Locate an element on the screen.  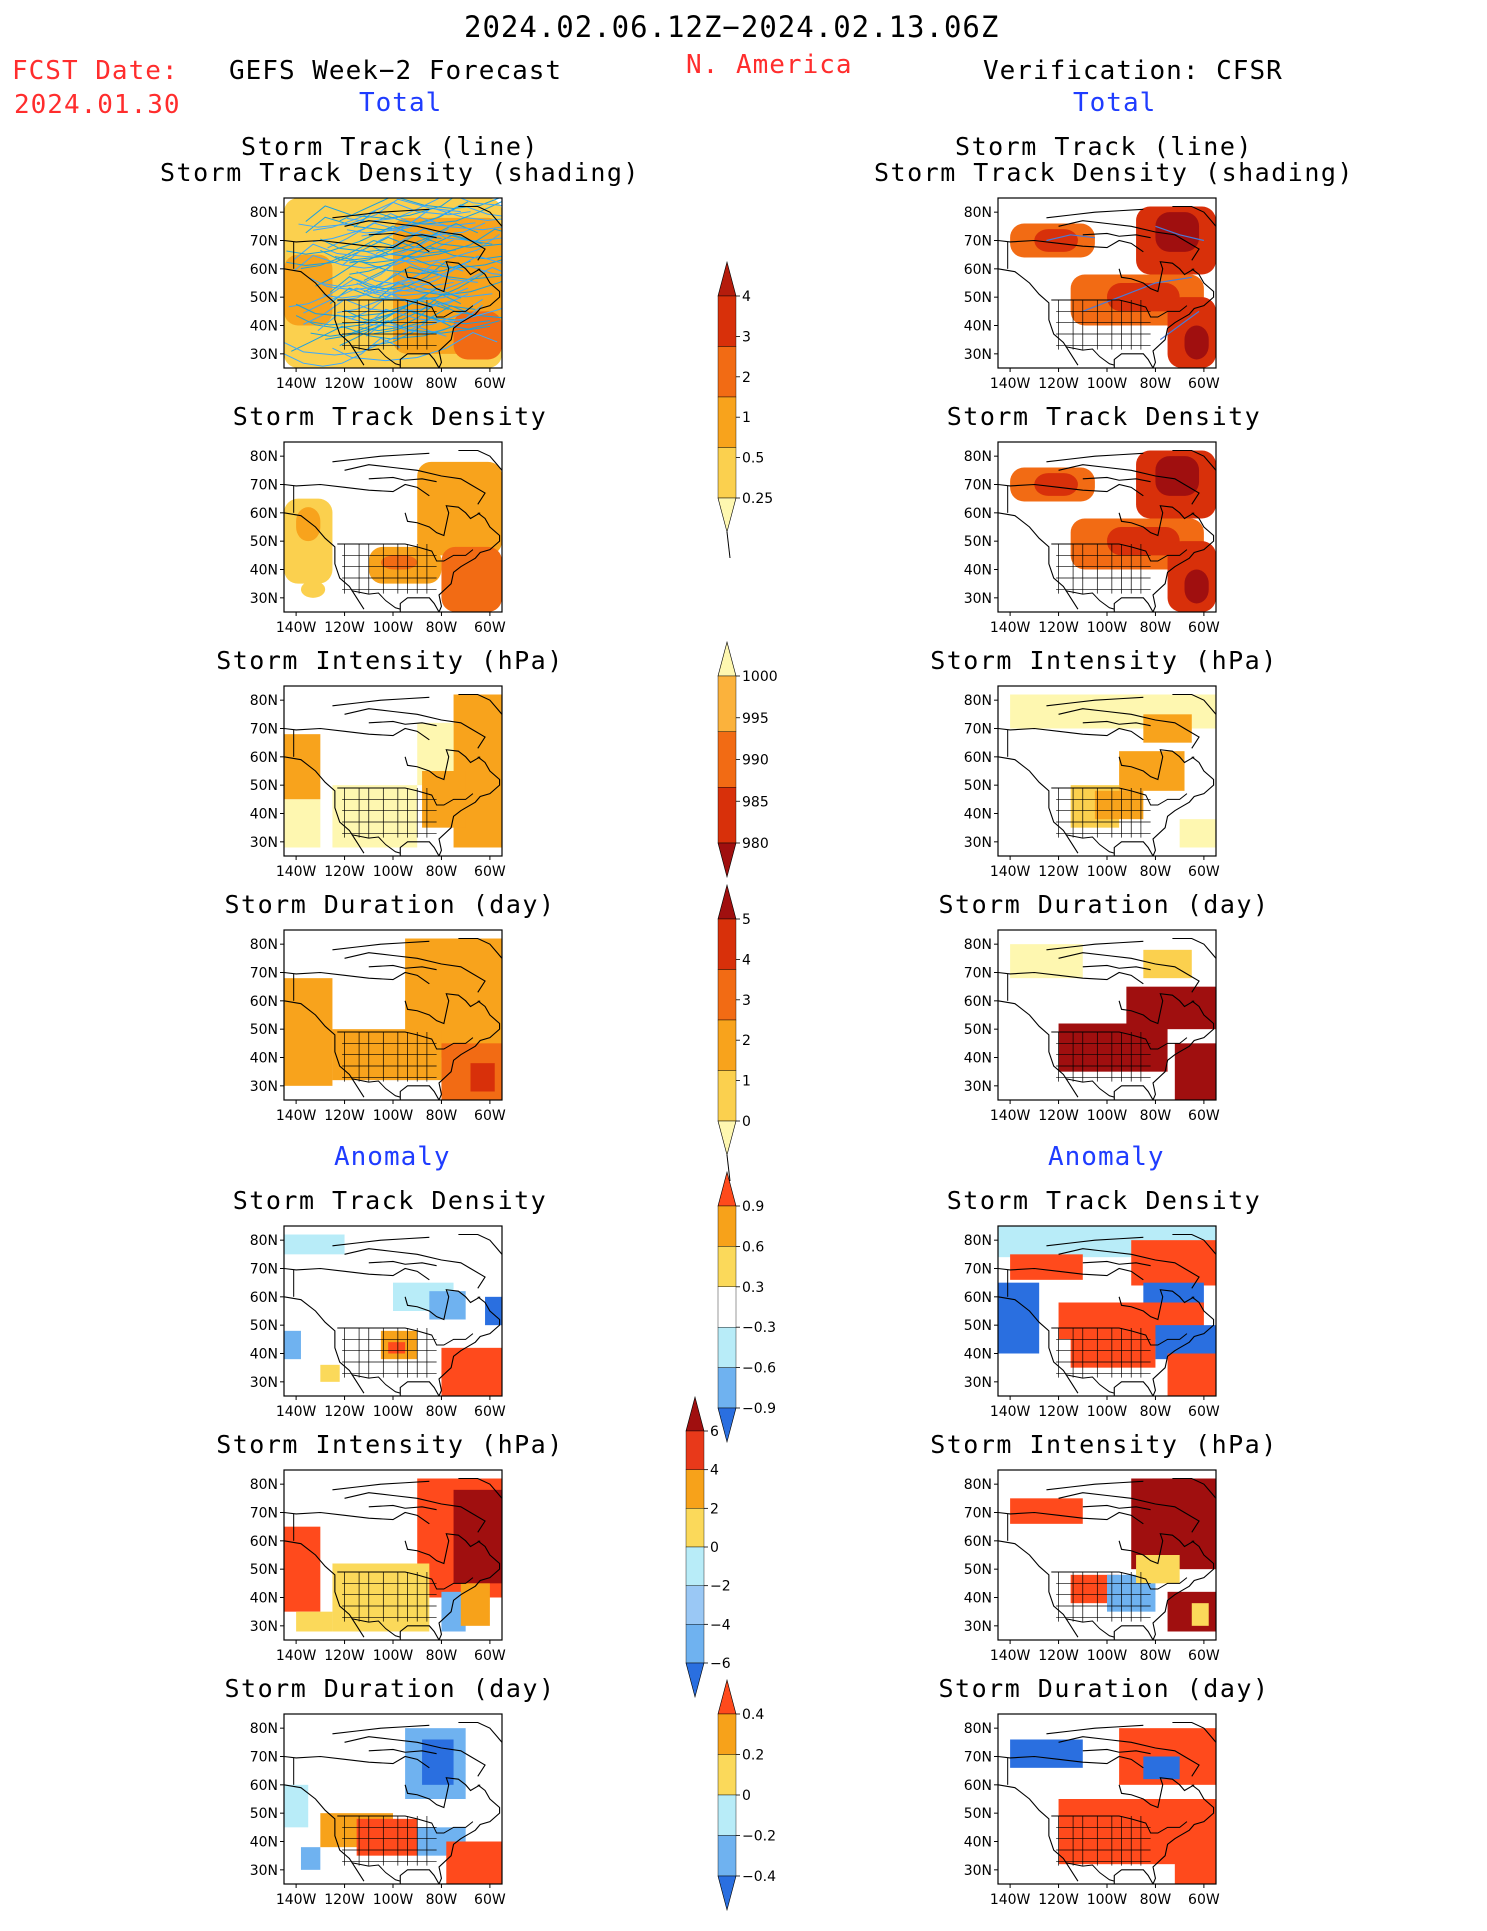
colorbar-label: 0.4 is located at coordinates (753, 1715).